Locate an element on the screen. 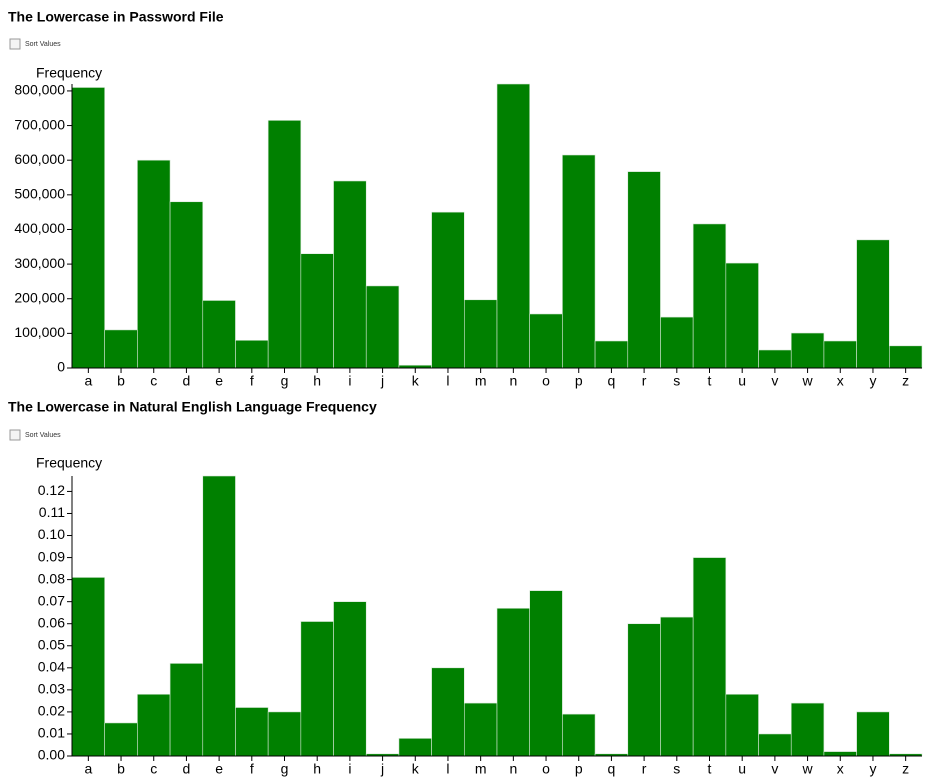  y-tick-label: 0.03 is located at coordinates (51, 689).